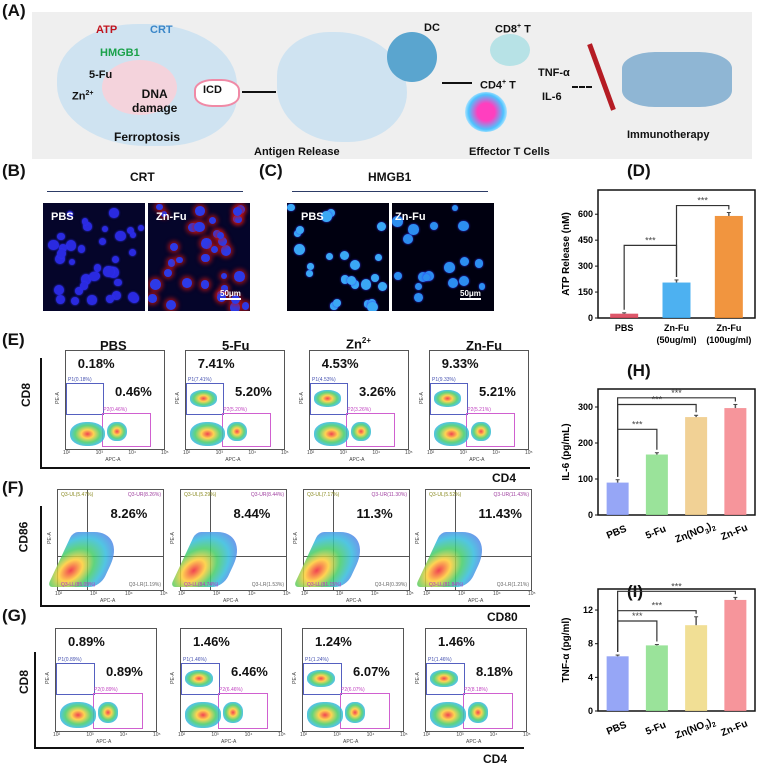 Image resolution: width=760 pixels, height=767 pixels. Describe the element at coordinates (590, 644) in the screenshot. I see `y-tick-label: 8` at that location.